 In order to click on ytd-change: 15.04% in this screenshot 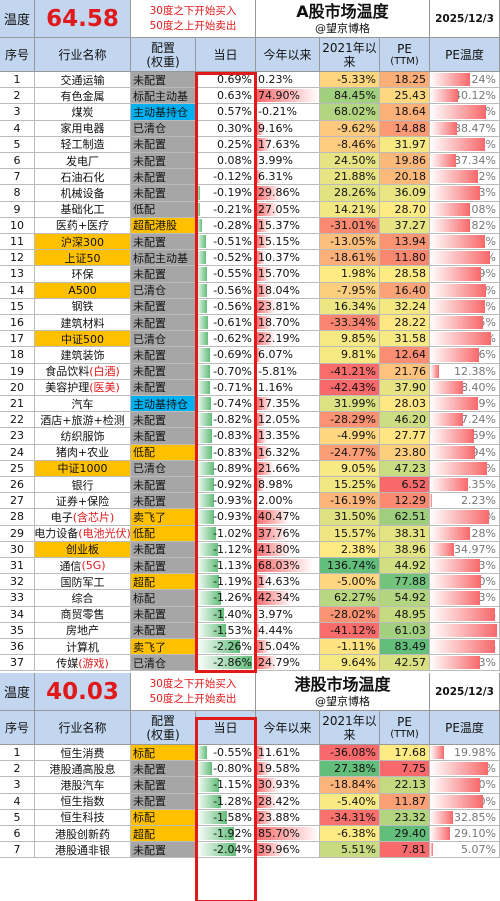, I will do `click(288, 647)`.